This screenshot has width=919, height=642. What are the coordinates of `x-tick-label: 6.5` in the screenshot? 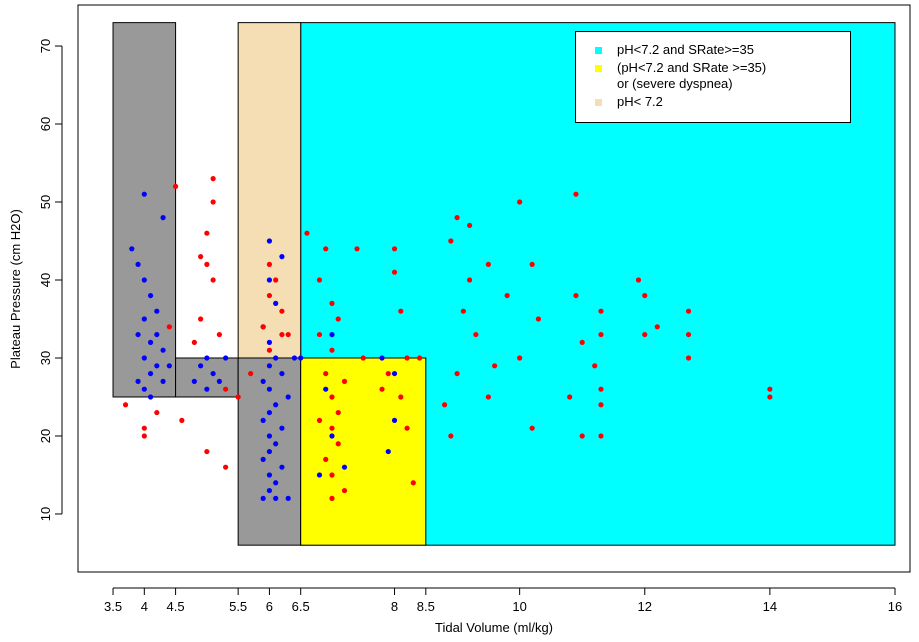 It's located at (301, 606).